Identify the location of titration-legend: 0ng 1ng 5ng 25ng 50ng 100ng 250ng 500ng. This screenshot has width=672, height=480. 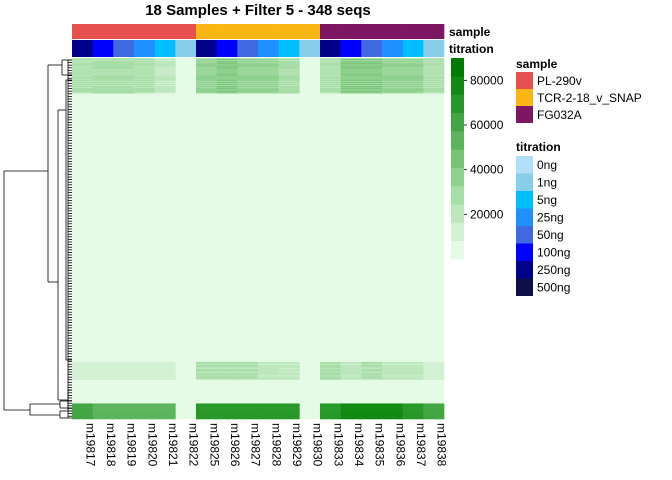
(543, 226).